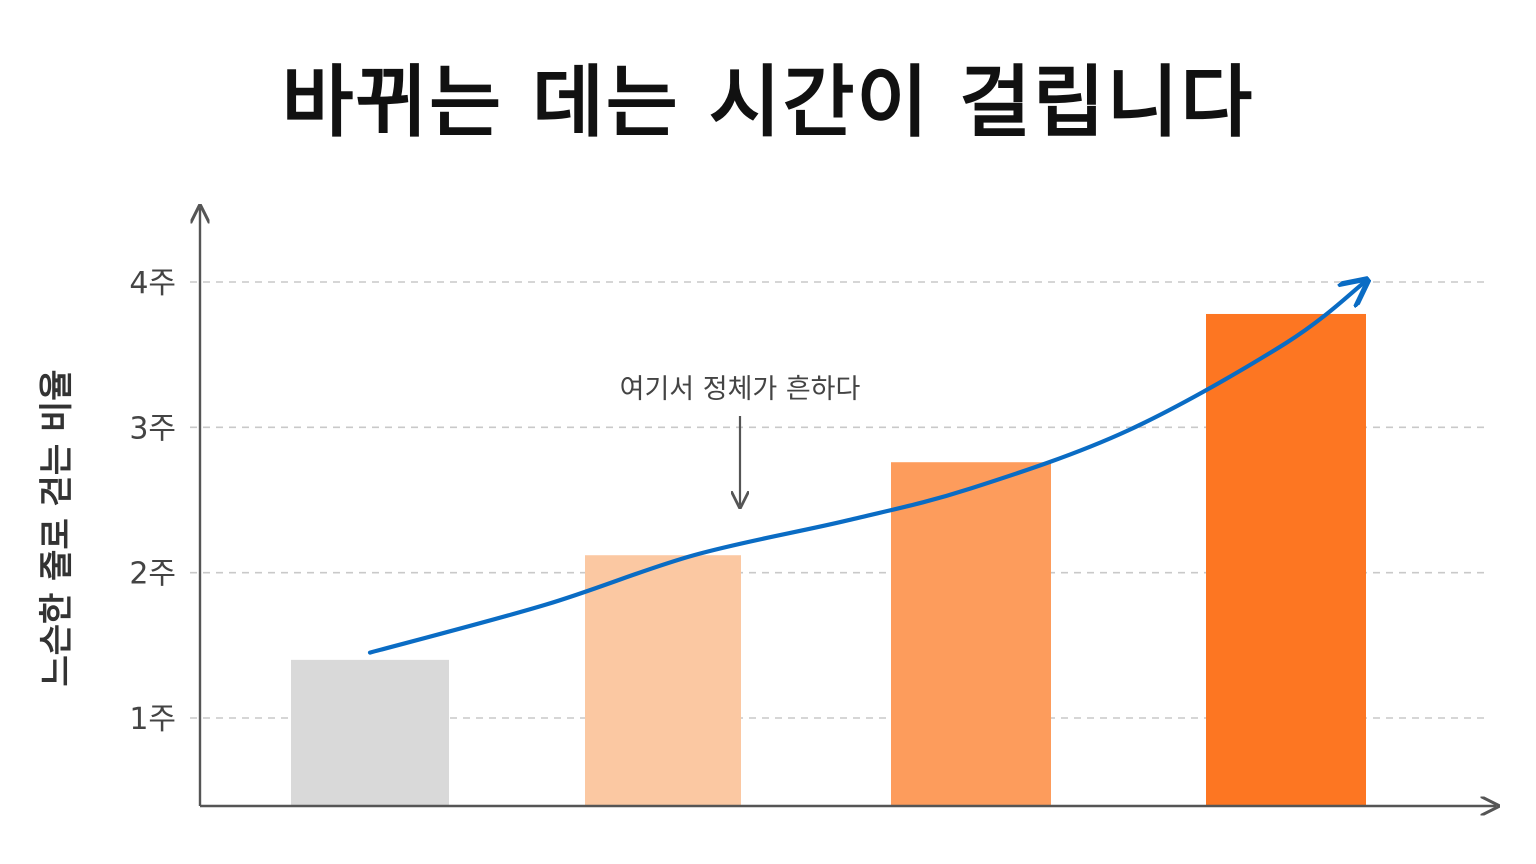 The height and width of the screenshot is (864, 1536). What do you see at coordinates (740, 389) in the screenshot?
I see `annotation-text: 여기서 정체가 흔하다` at bounding box center [740, 389].